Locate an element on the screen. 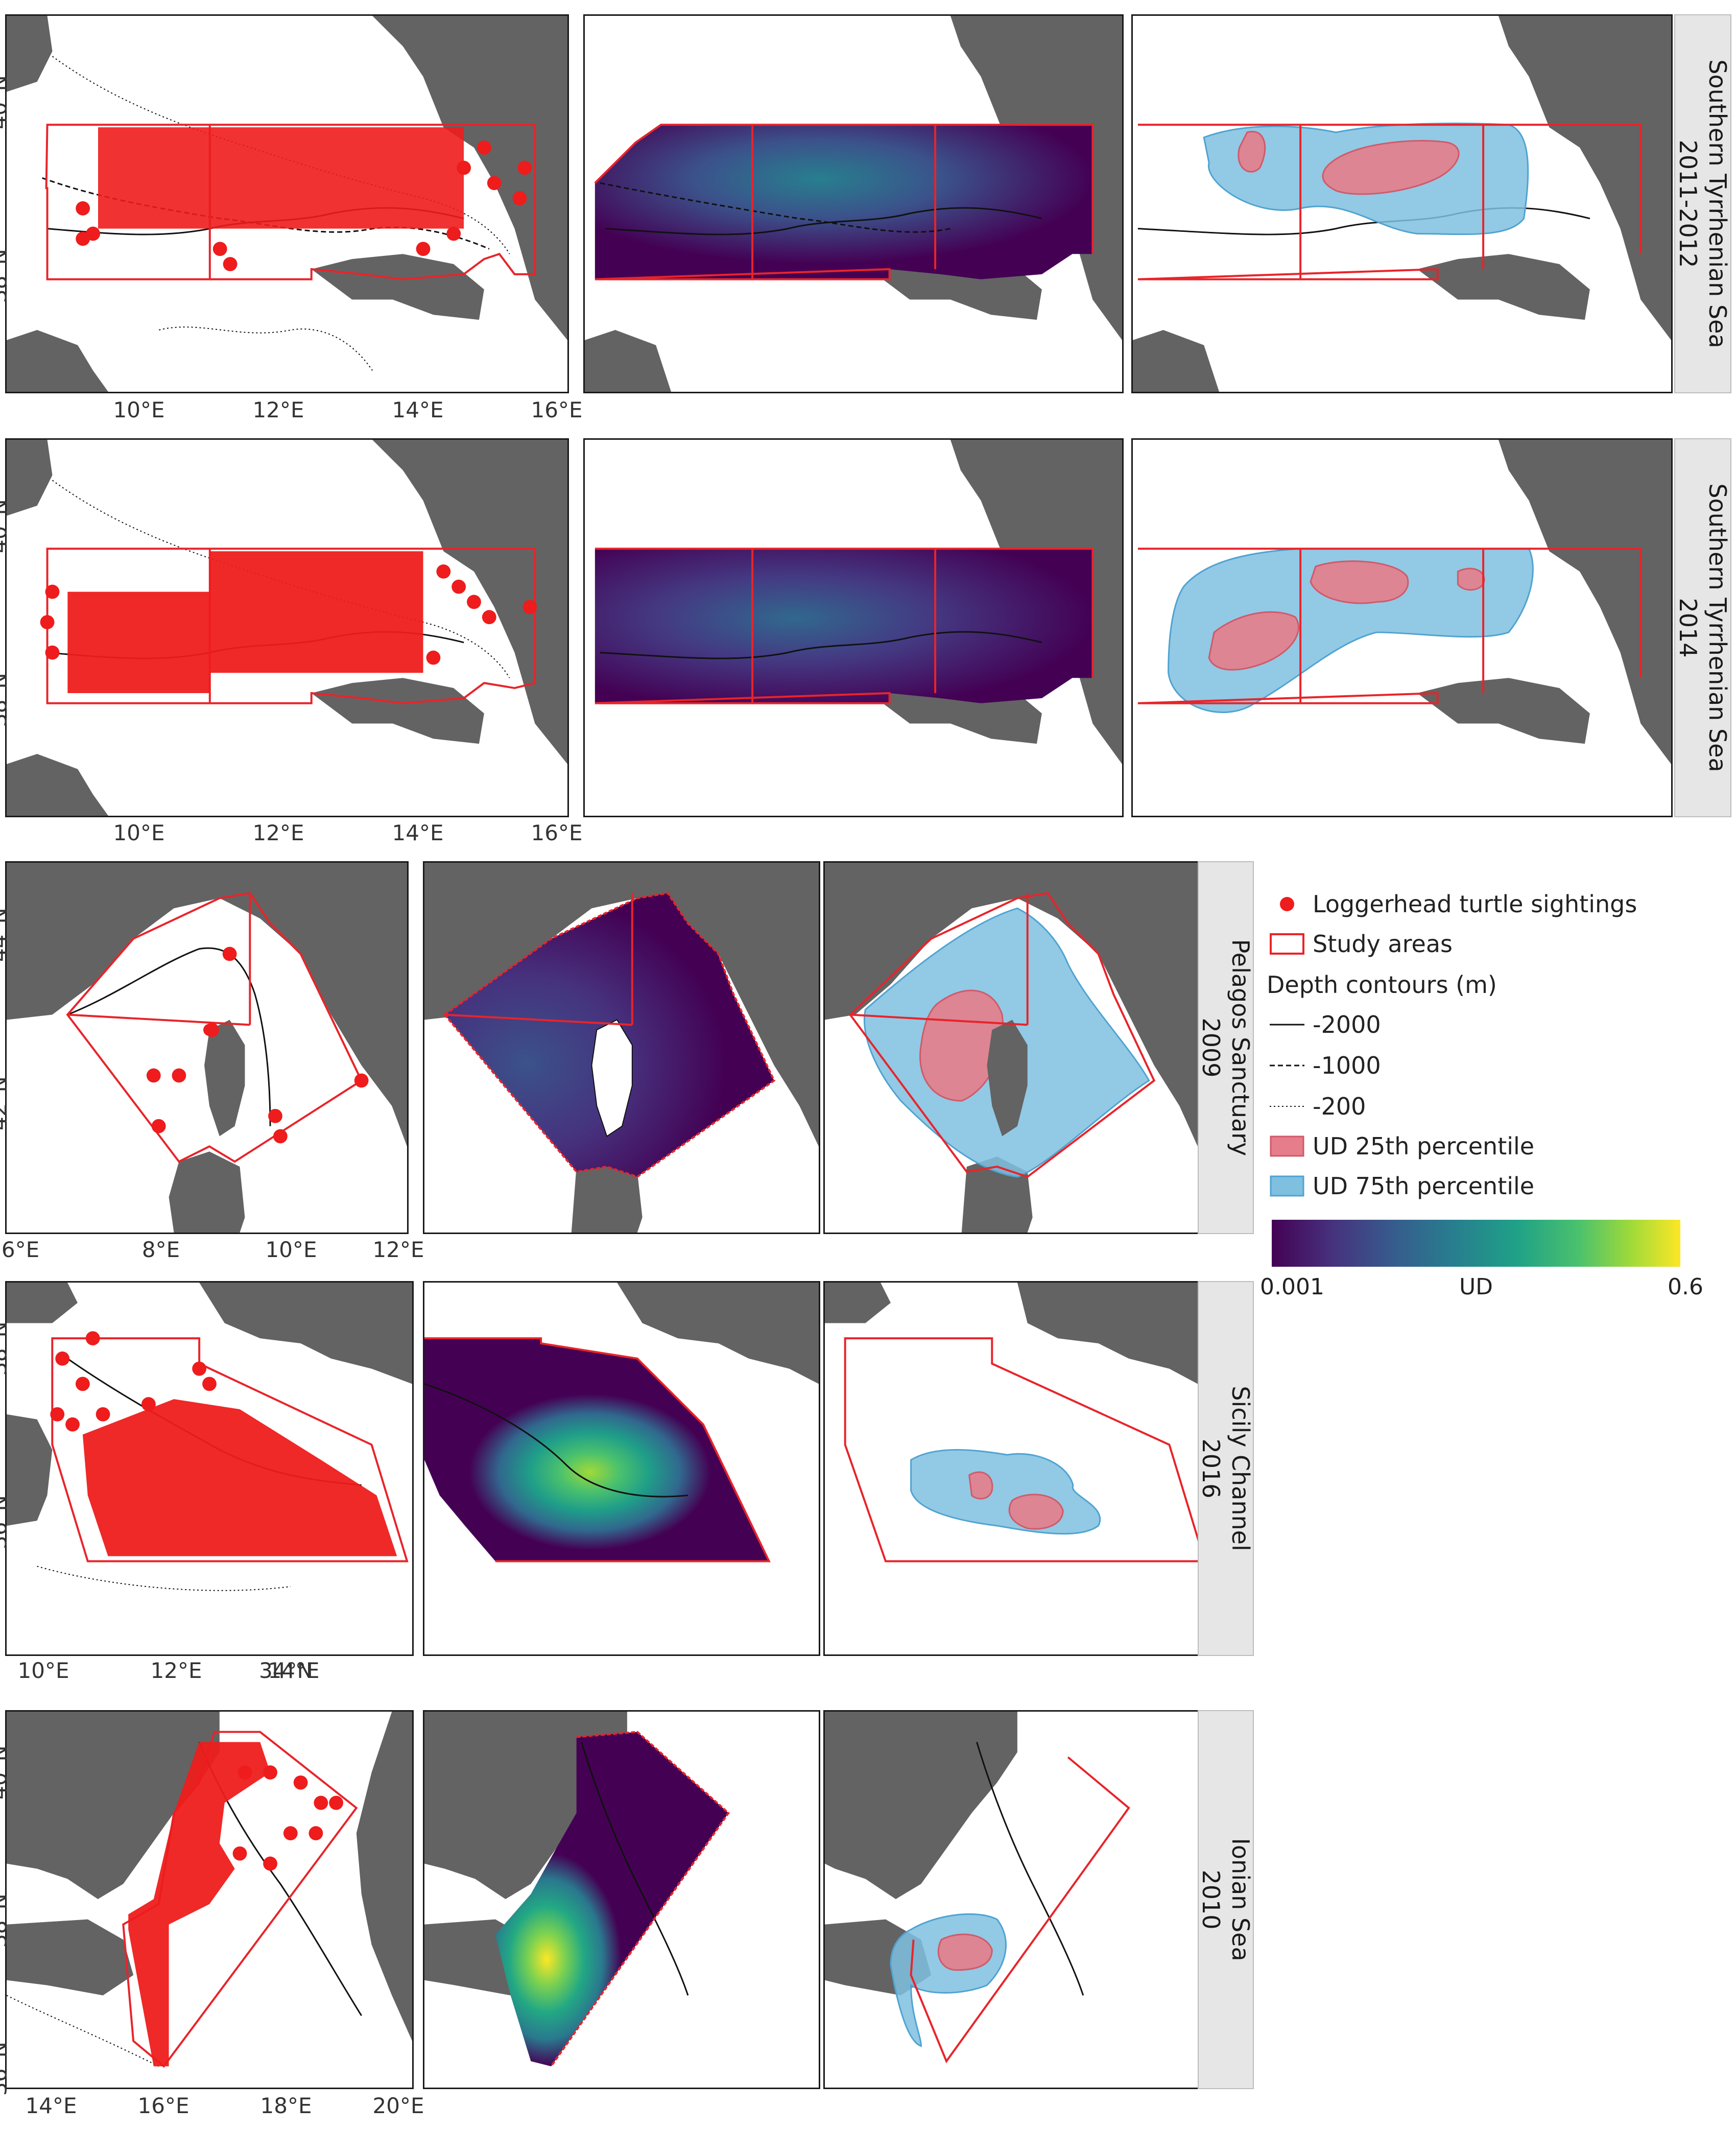  row2-ud-map is located at coordinates (854, 628).